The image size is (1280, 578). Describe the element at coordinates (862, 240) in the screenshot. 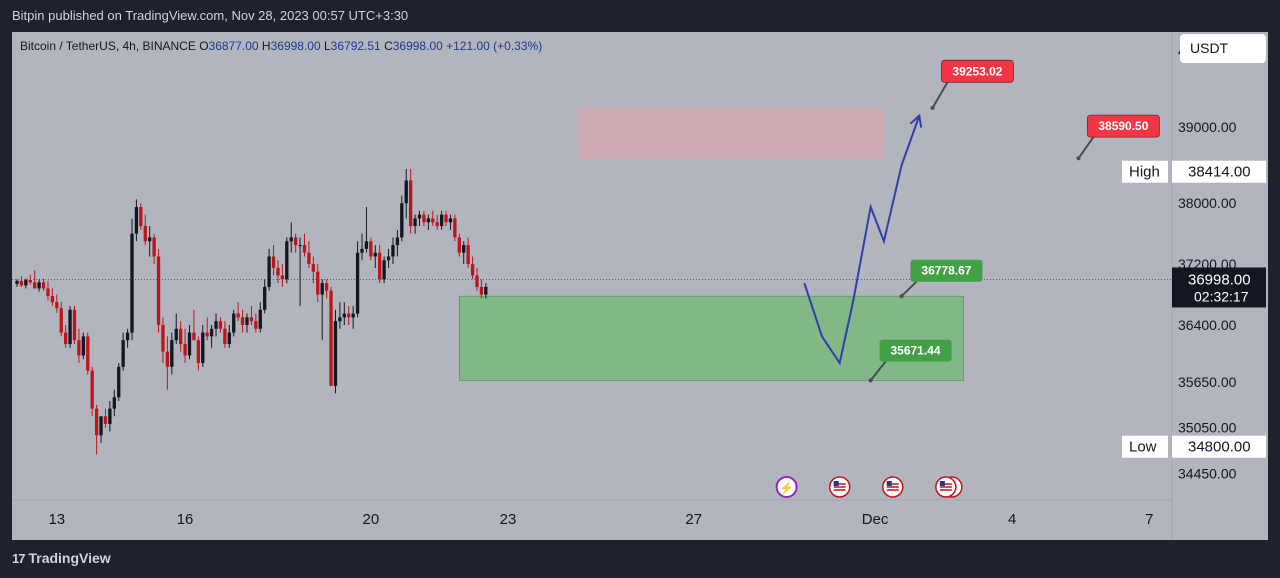

I see `projection-path` at that location.